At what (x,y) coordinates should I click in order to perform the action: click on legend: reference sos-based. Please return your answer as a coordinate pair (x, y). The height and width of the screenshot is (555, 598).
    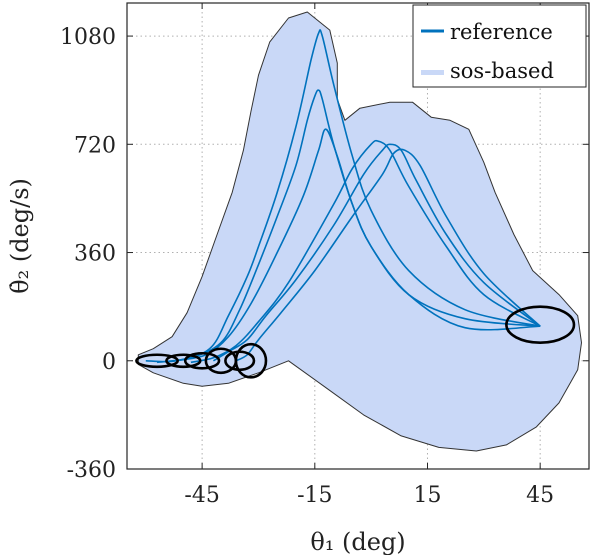
    Looking at the image, I should click on (499, 46).